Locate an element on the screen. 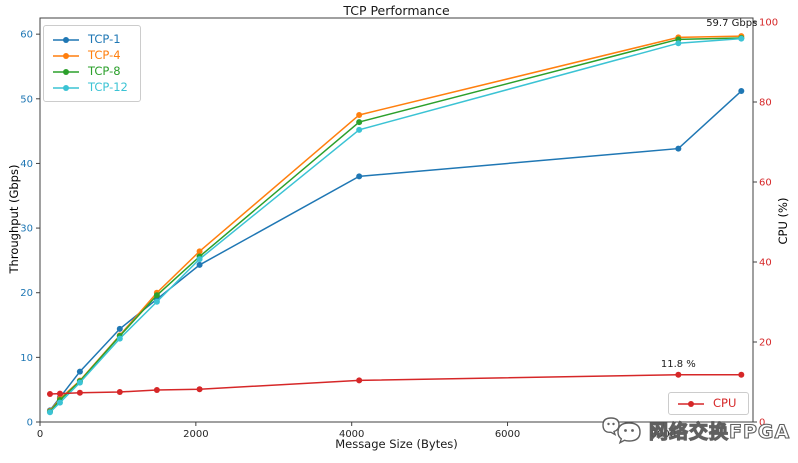  legend-label: TCP-8 is located at coordinates (104, 71).